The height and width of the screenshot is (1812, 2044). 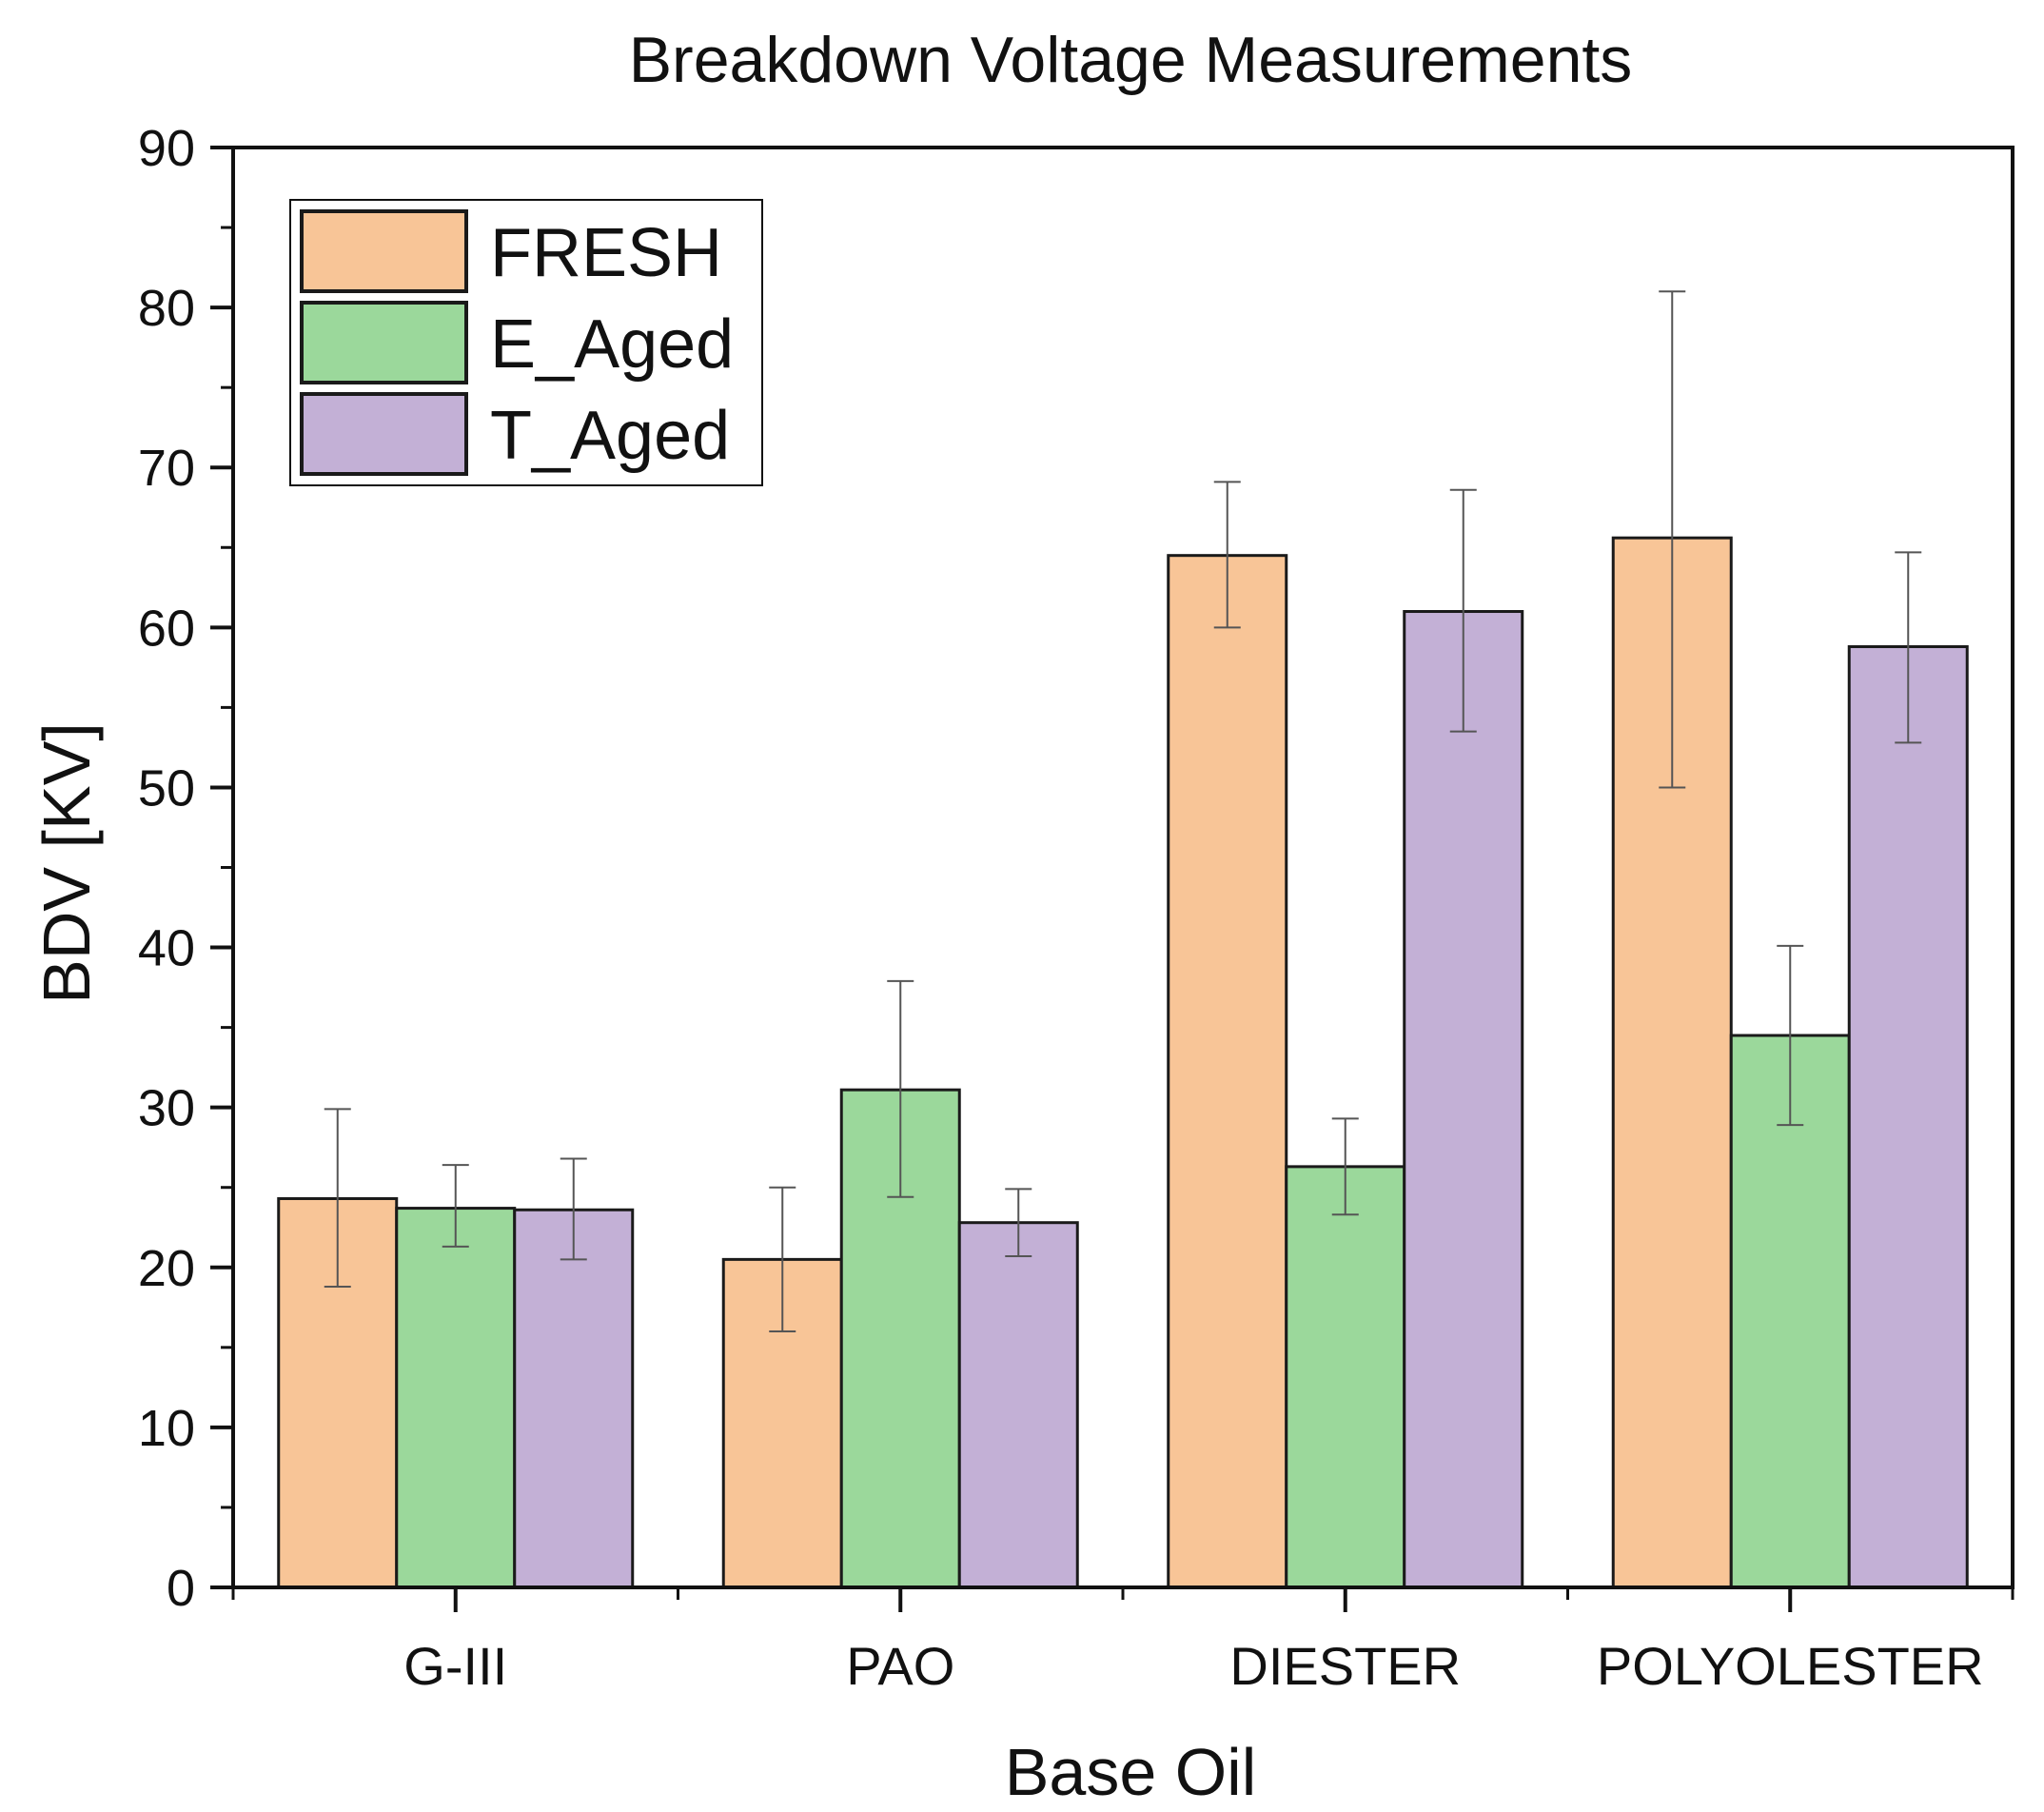 What do you see at coordinates (1791, 1666) in the screenshot?
I see `x-tick-label-polyolester: POLYOLESTER` at bounding box center [1791, 1666].